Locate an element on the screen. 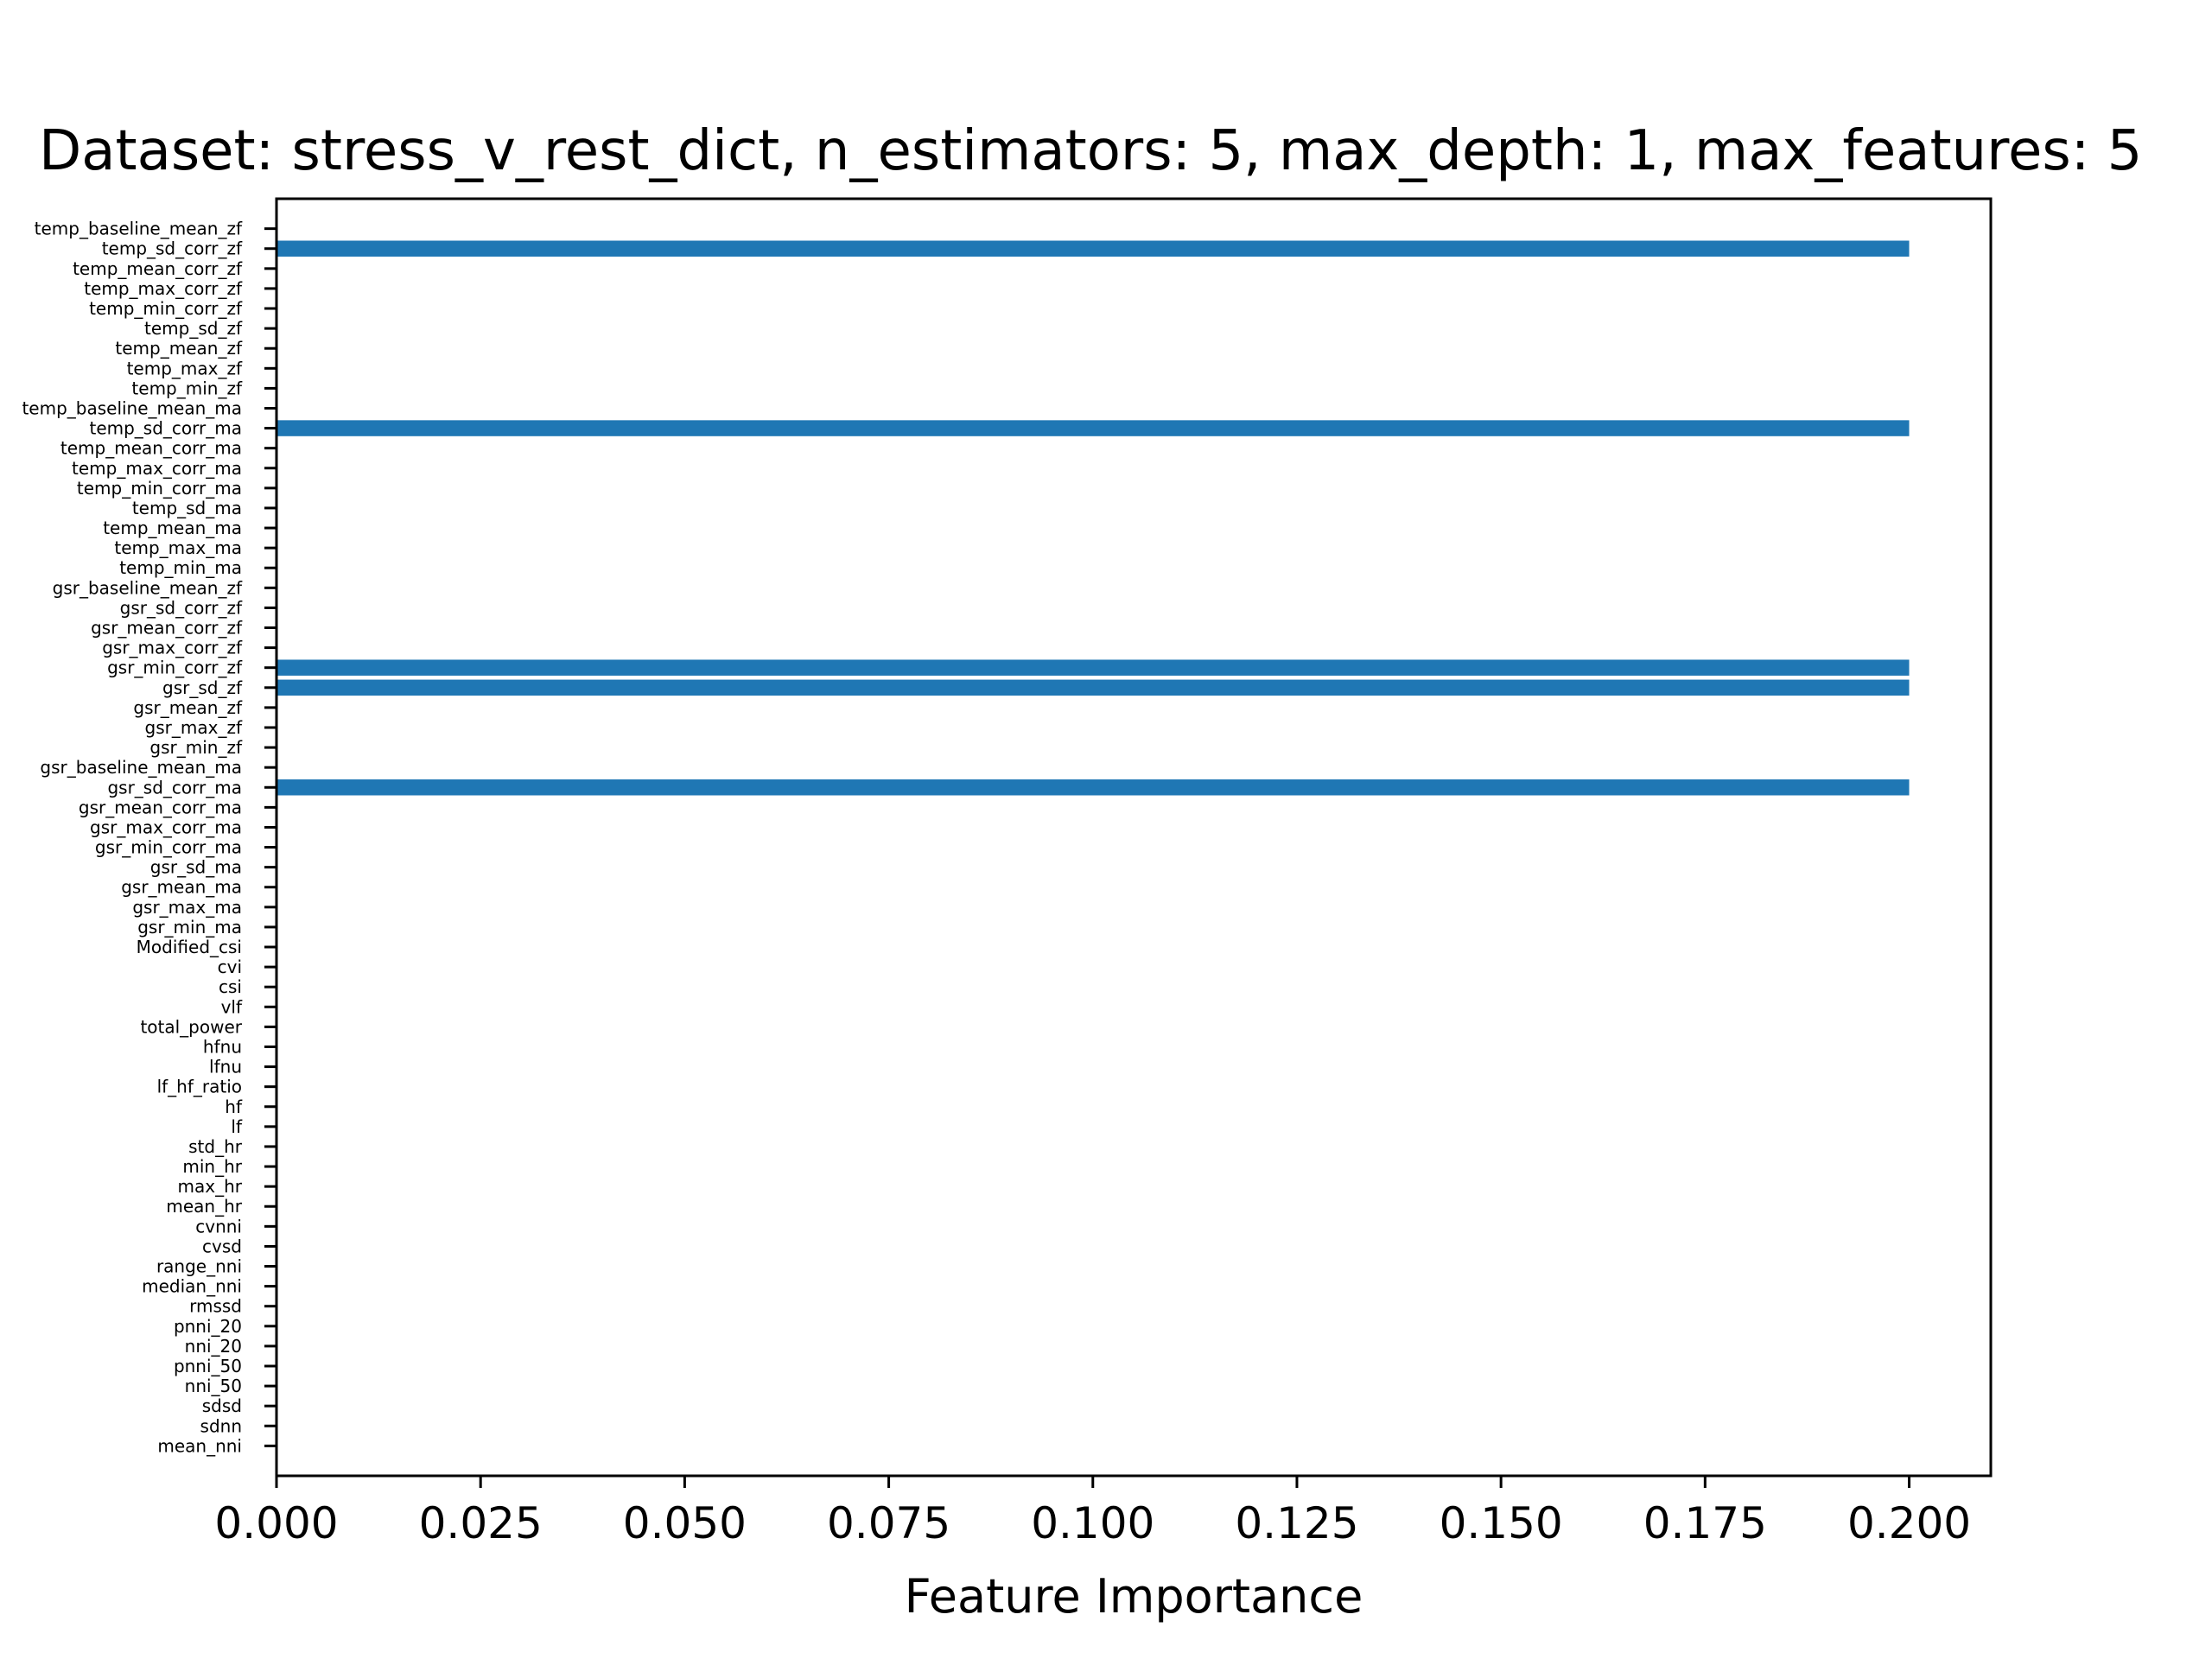 This screenshot has height=1659, width=2212. y-tick-label: temp_sd_corr_ma is located at coordinates (165, 428).